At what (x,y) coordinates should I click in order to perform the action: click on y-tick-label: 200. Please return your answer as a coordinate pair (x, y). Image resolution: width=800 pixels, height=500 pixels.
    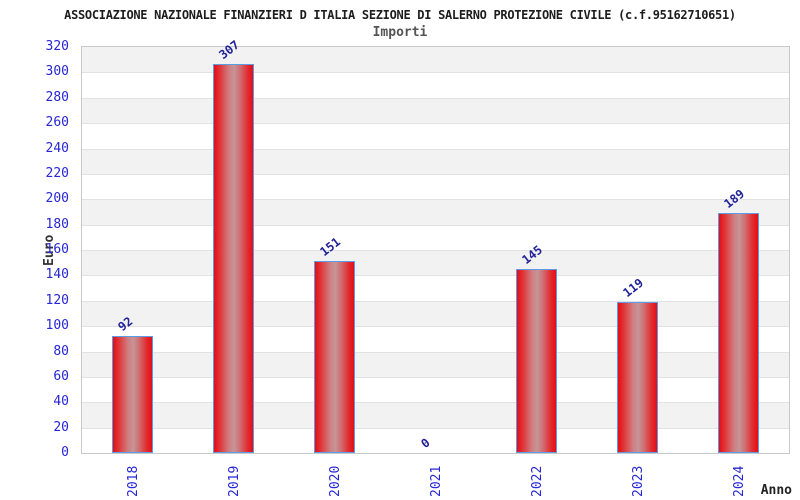
    Looking at the image, I should click on (57, 199).